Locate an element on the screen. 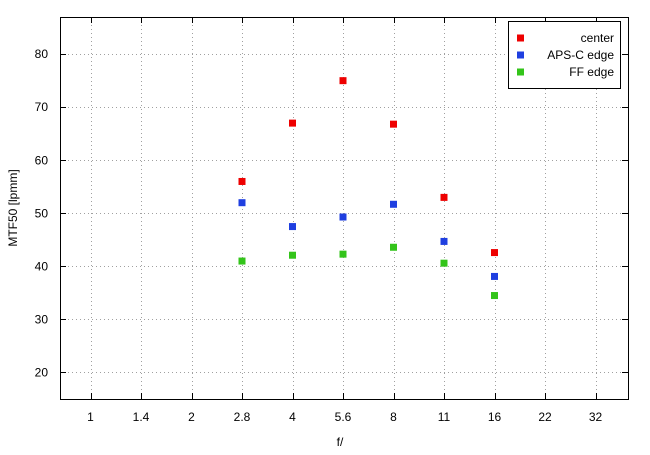  legend-label: FF edge is located at coordinates (591, 72).